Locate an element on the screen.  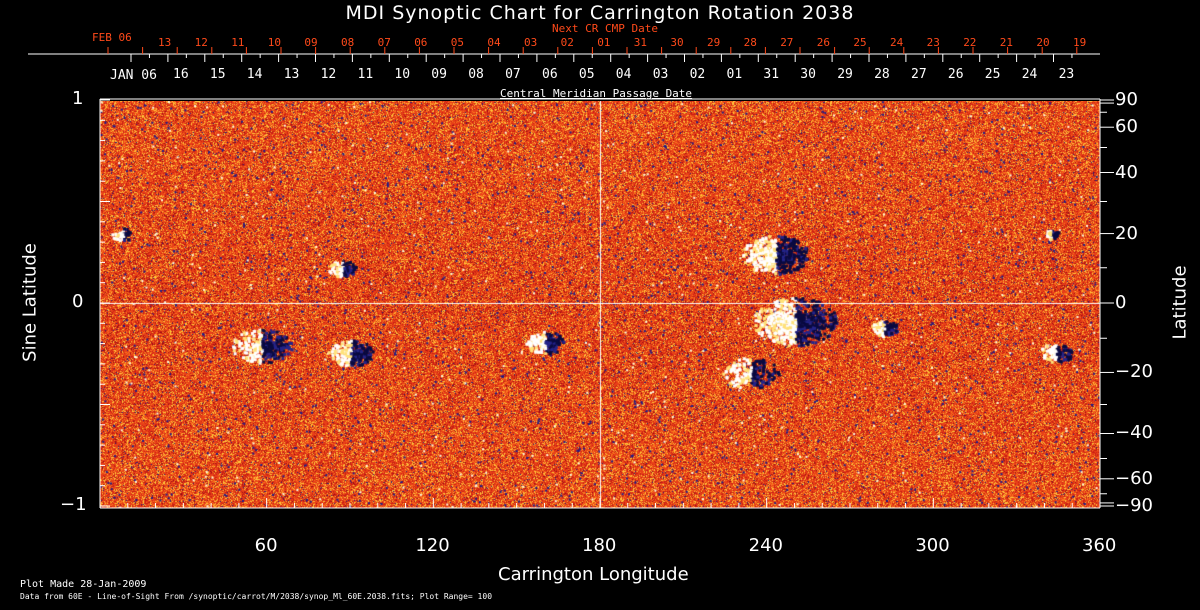
cmp-date-label: 04 is located at coordinates (623, 74).